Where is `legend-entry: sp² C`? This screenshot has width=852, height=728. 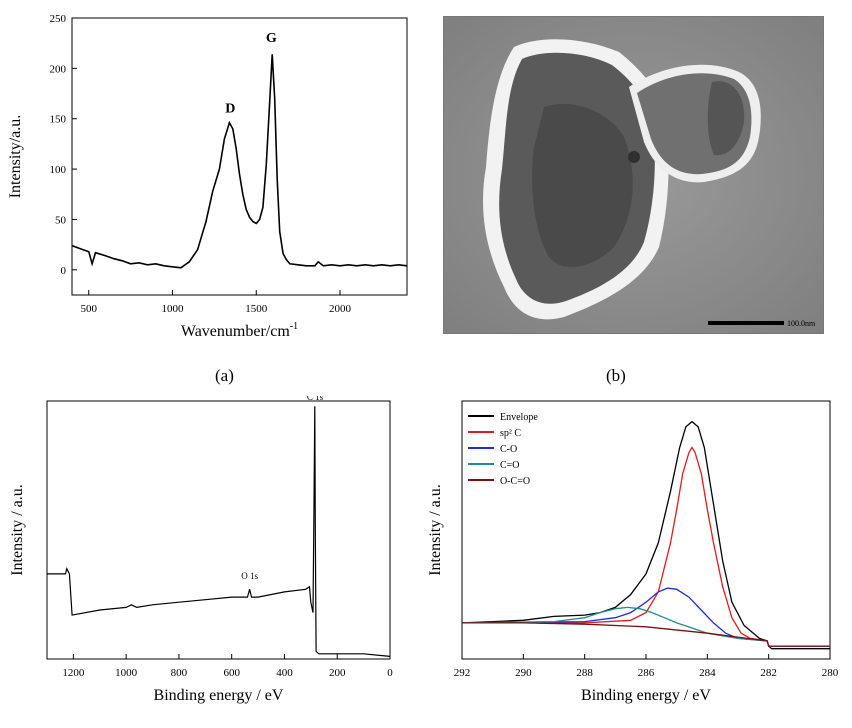
legend-entry: sp² C is located at coordinates (510, 433).